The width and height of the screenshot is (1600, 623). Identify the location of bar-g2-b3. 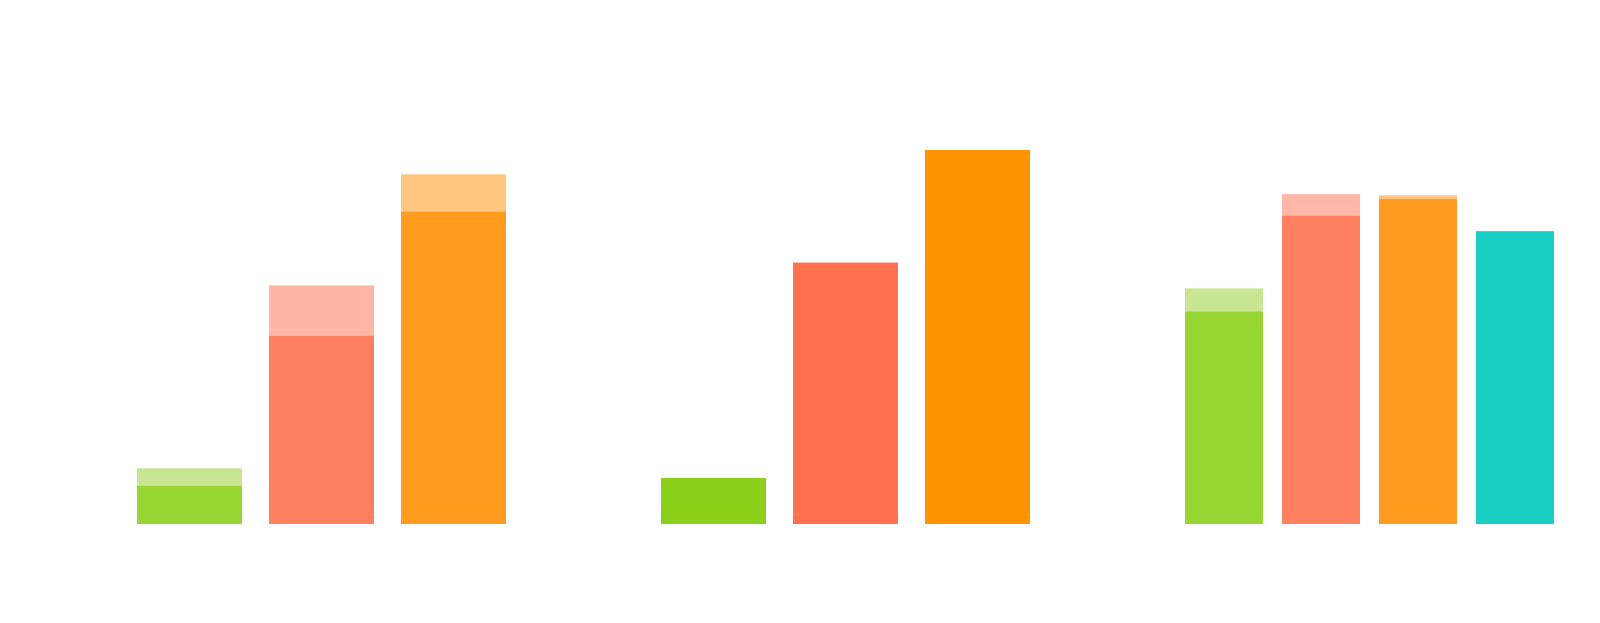
(977, 337).